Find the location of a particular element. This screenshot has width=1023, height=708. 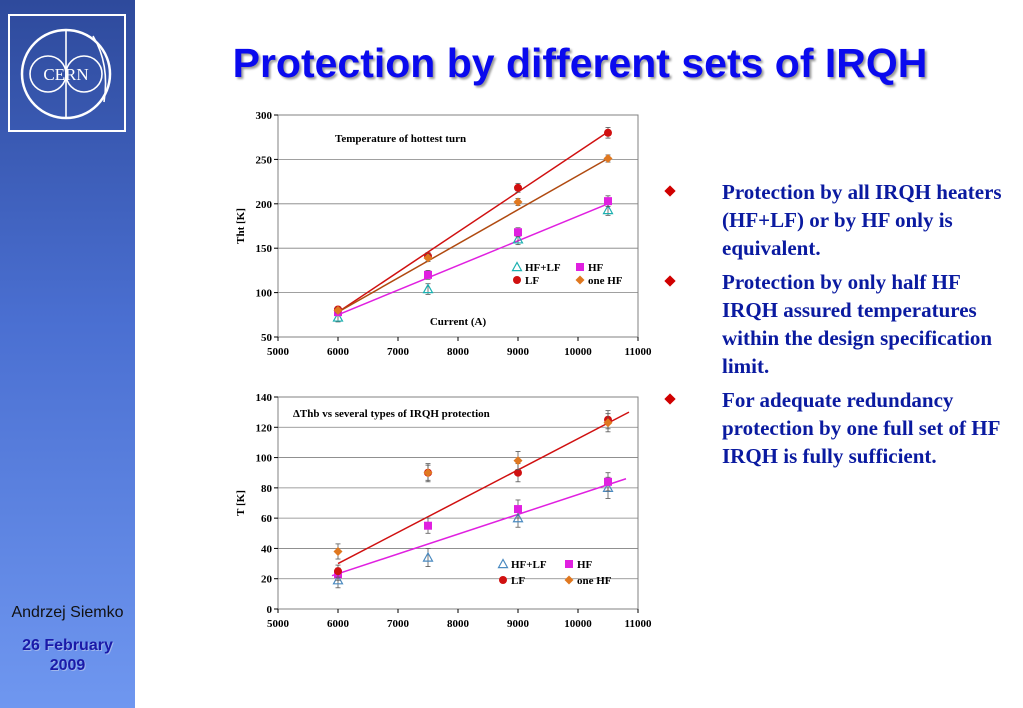

logo-text: CERN is located at coordinates (65, 74).